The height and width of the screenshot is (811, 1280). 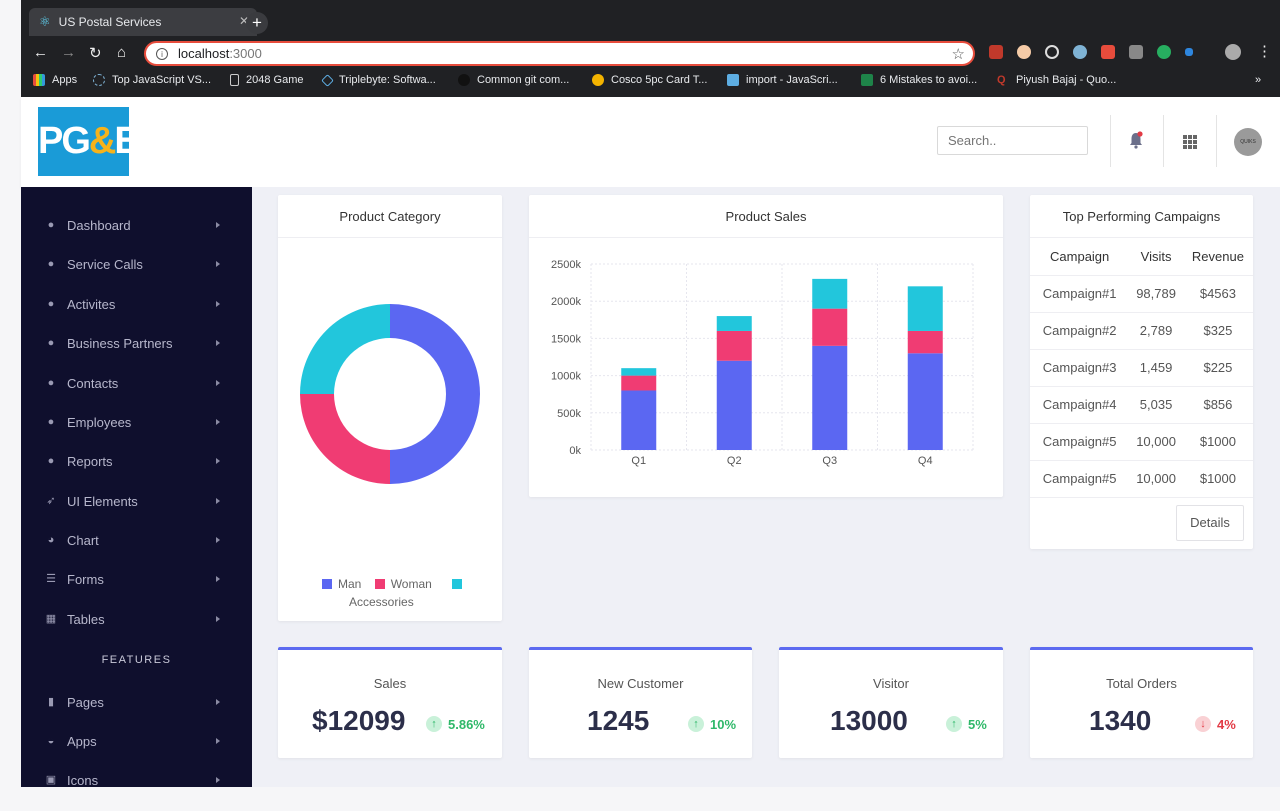 I want to click on card-title: Product Category, so click(x=390, y=216).